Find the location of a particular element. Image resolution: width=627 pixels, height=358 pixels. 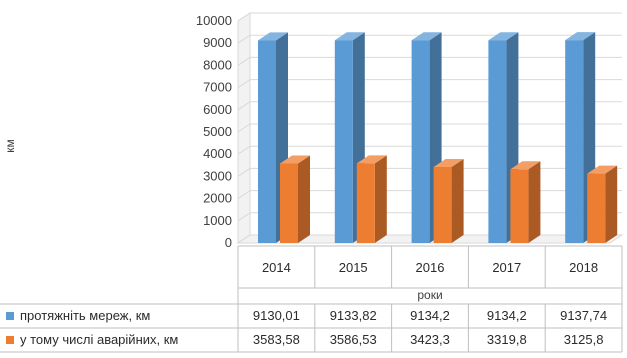

bar-emergency-2018 is located at coordinates (602, 204).